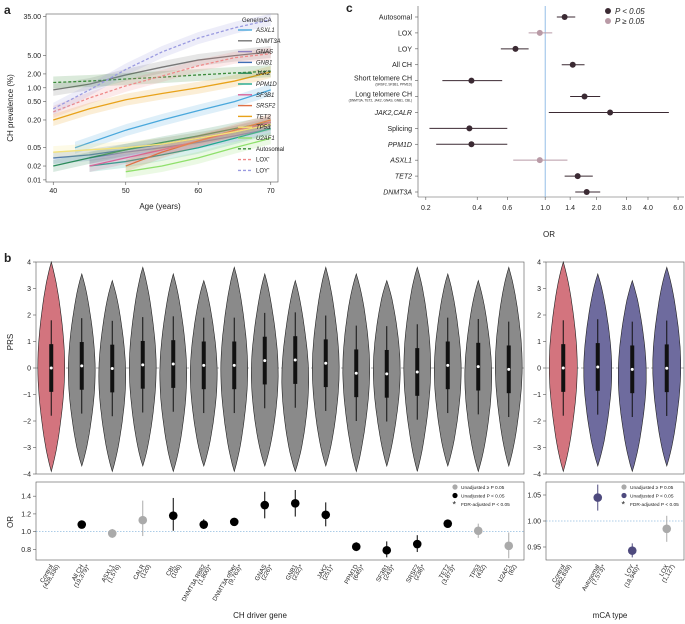 This screenshot has height=624, width=685. I want to click on panel-a-line-loy, so click(161, 64).